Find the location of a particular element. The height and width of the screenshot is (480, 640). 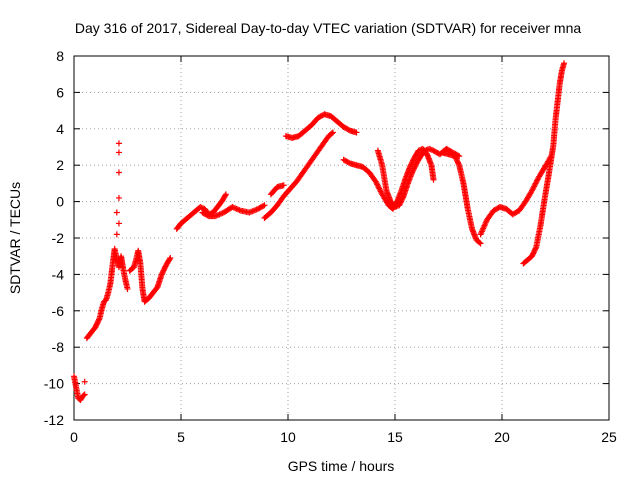

y-tick-label: -4 is located at coordinates (58, 274).